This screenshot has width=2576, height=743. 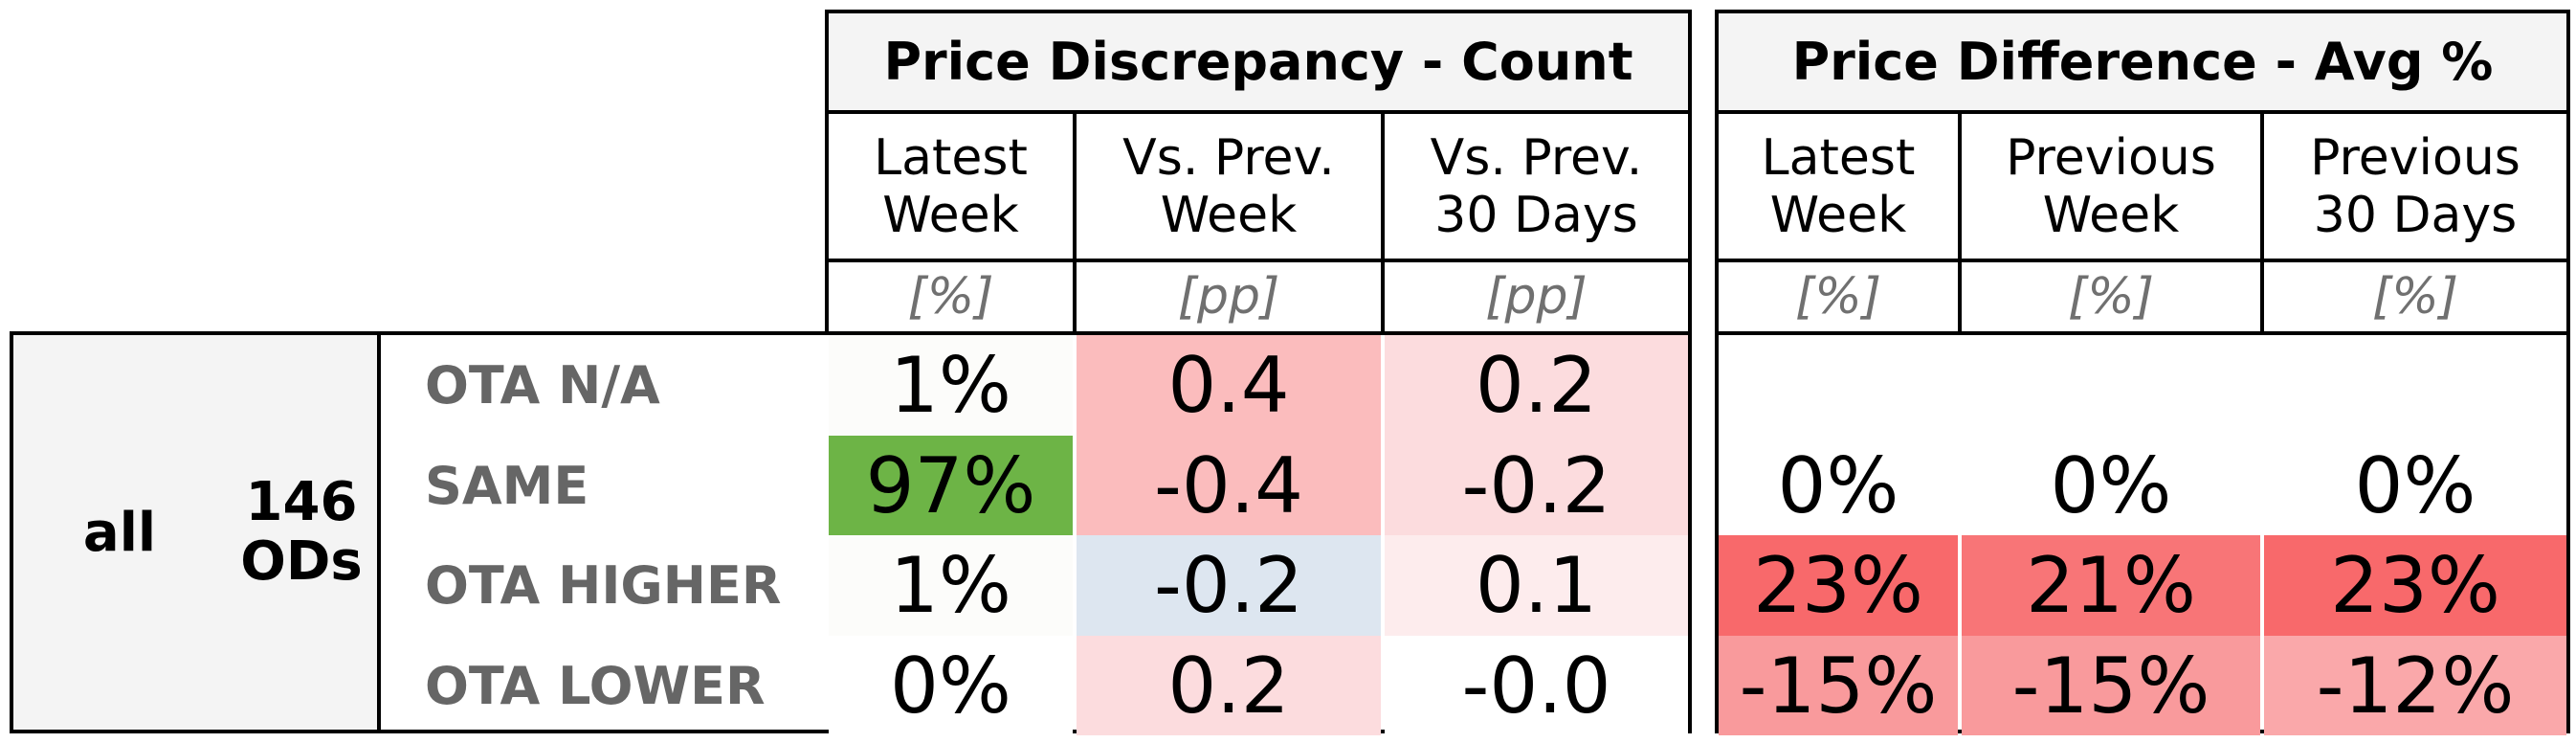 I want to click on avg-columns-header, so click(x=2142, y=222).